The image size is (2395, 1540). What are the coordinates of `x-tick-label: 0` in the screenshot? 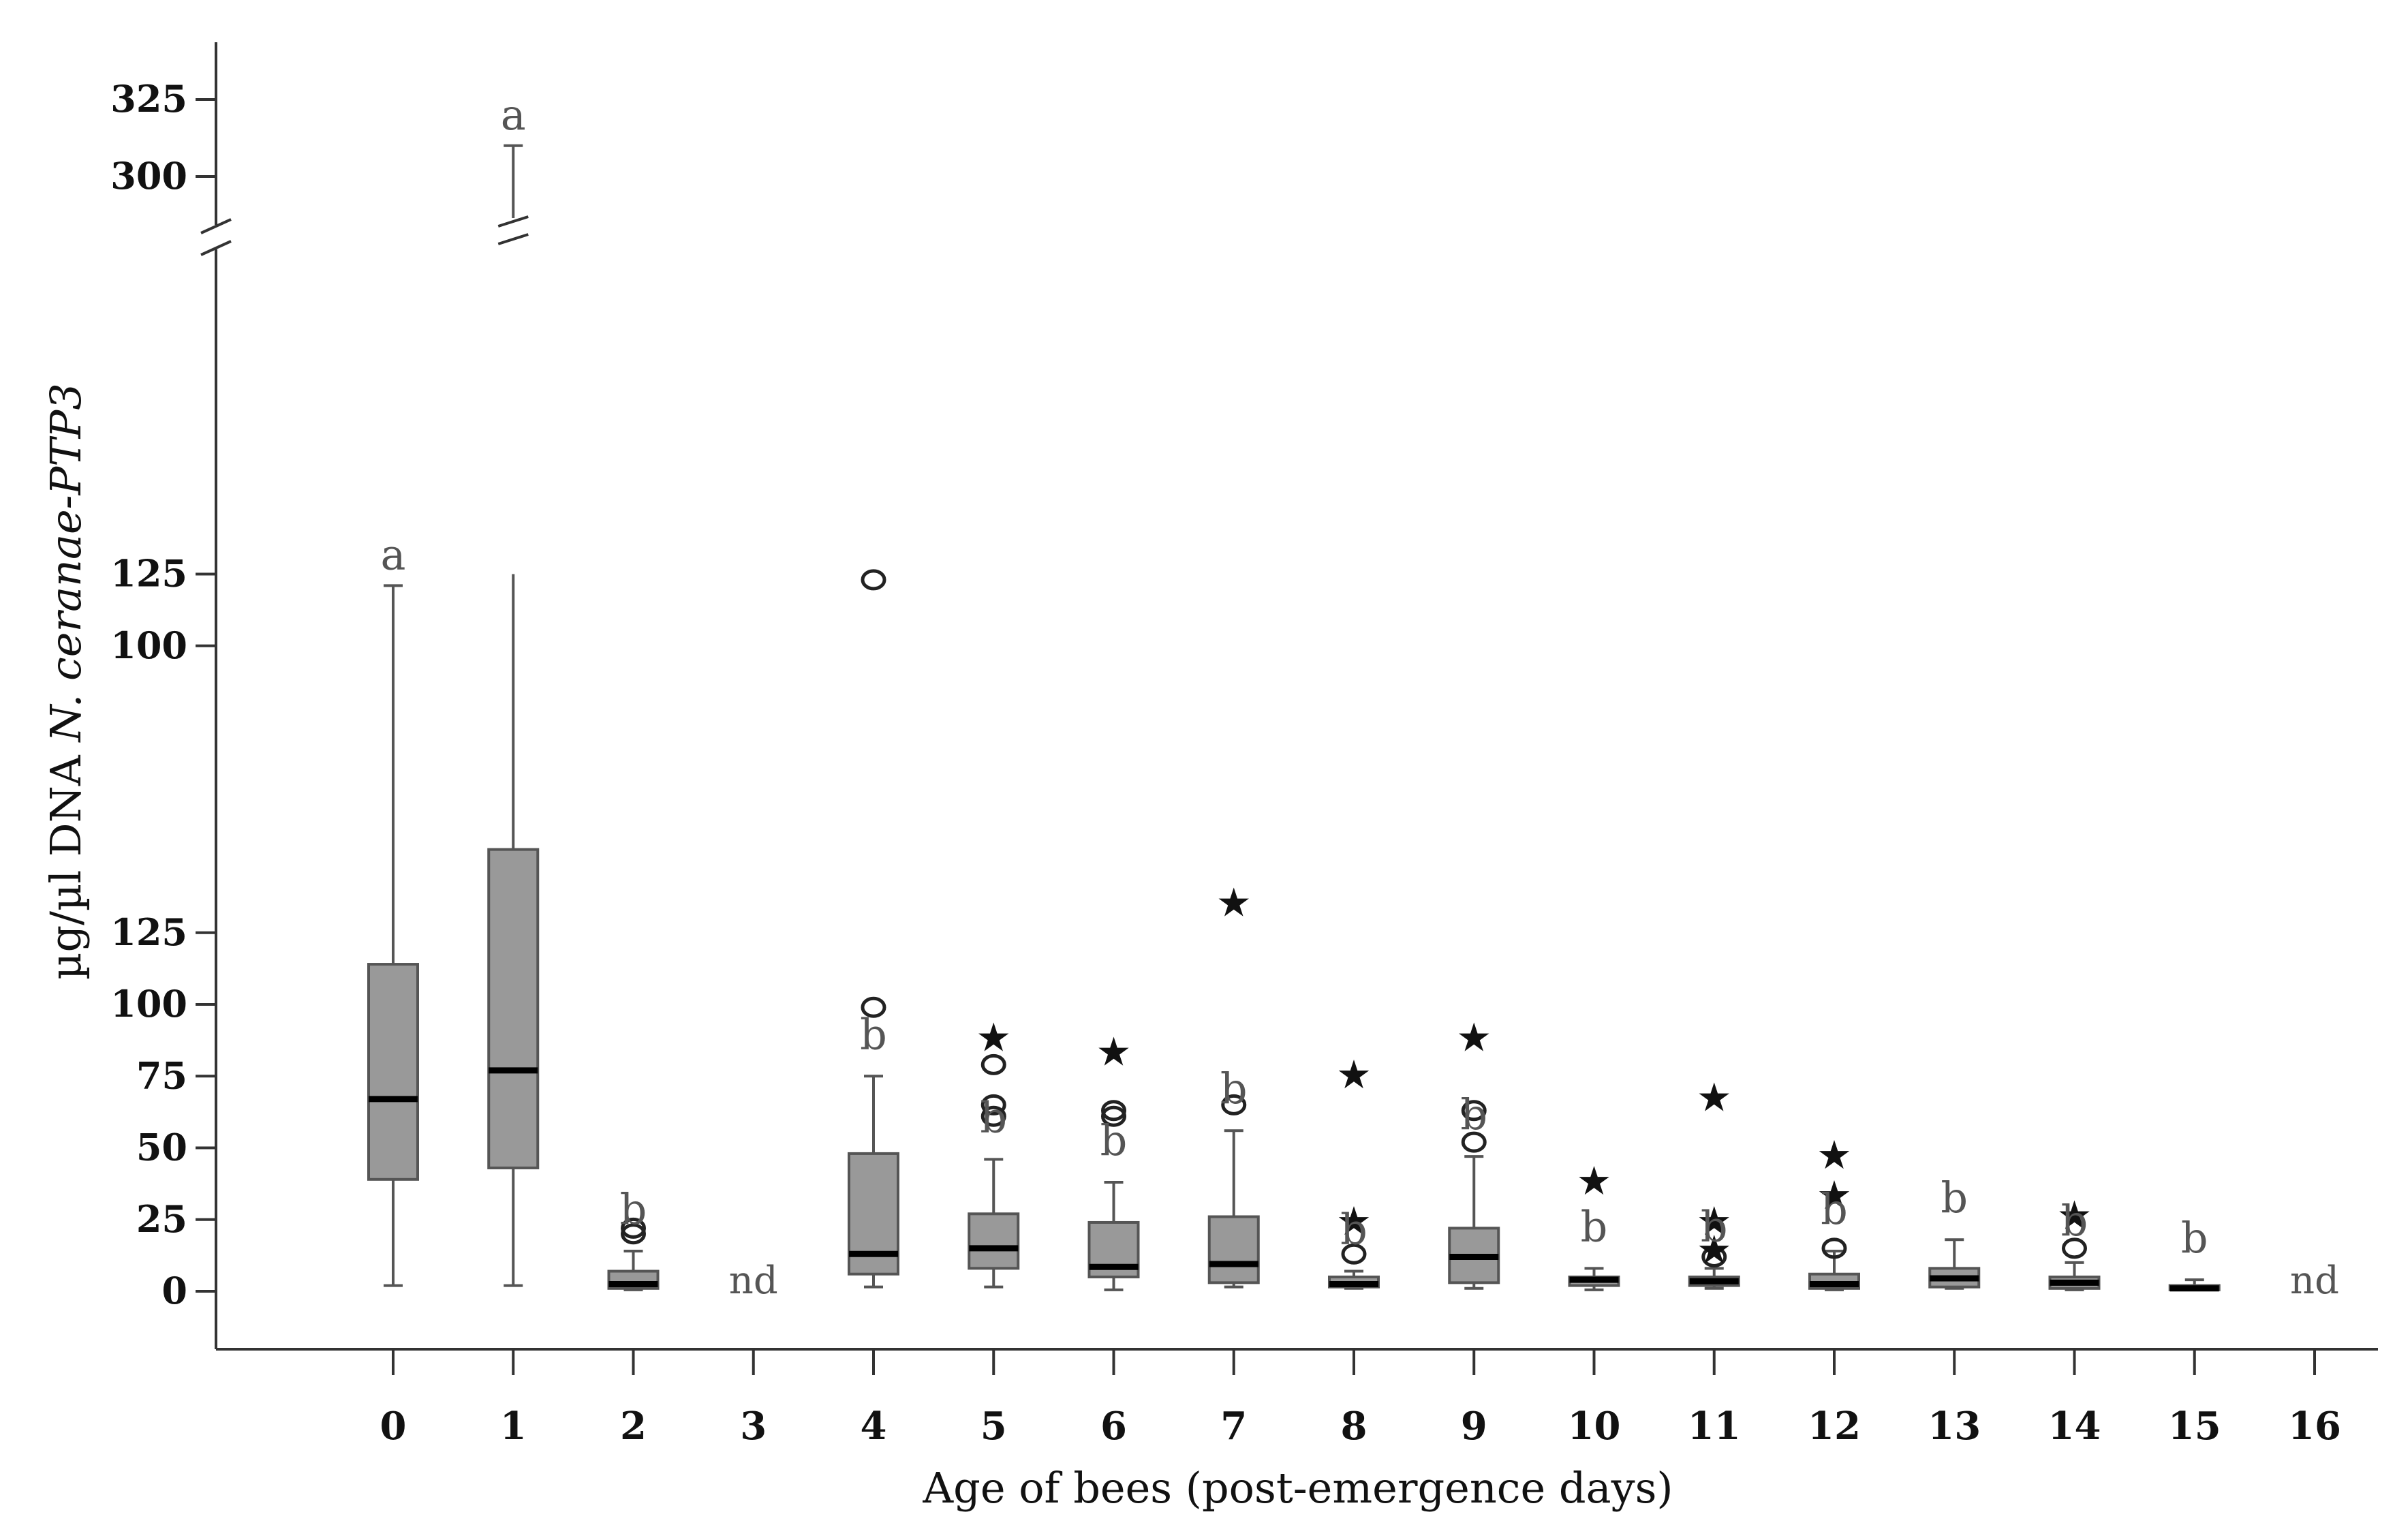 It's located at (394, 1426).